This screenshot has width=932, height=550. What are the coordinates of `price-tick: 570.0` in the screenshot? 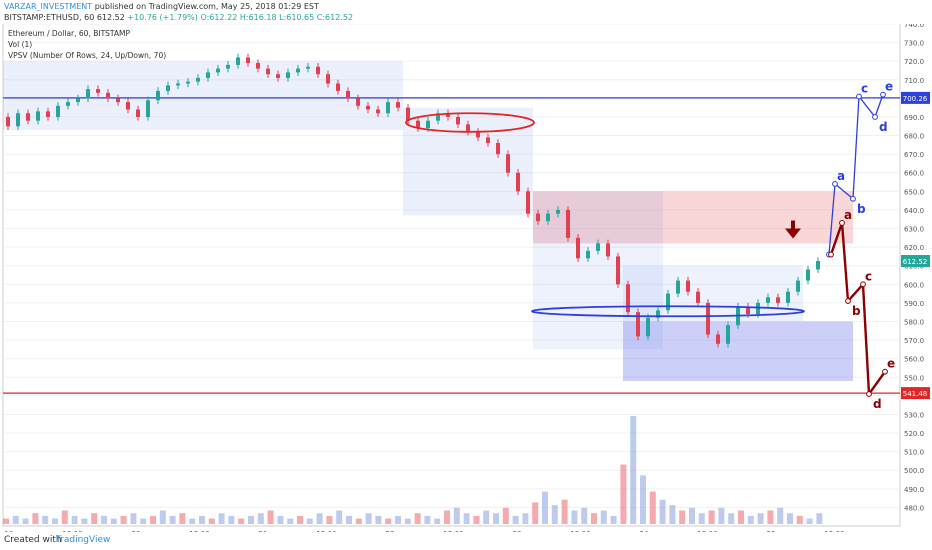 It's located at (914, 341).